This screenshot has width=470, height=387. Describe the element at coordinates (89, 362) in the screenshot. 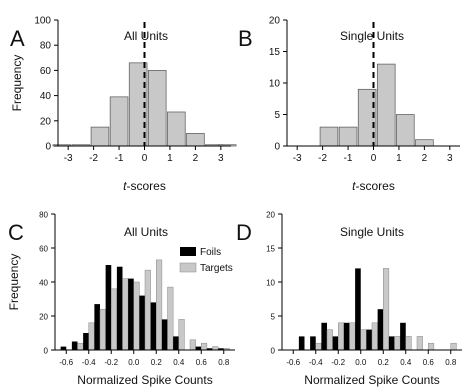

I see `x-tick-label: -0.4` at that location.